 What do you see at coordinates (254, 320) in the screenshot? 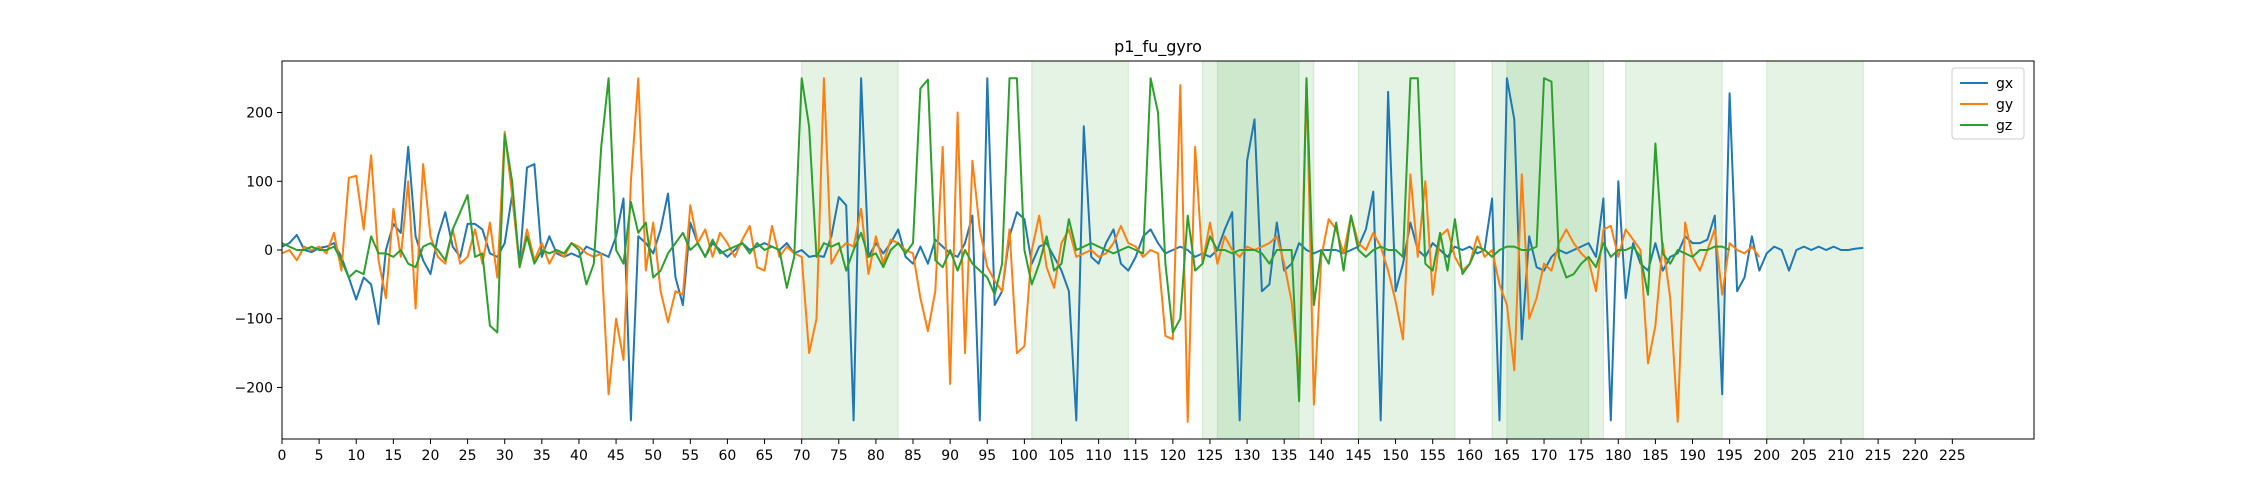
I see `y-tick-label: −100` at bounding box center [254, 320].